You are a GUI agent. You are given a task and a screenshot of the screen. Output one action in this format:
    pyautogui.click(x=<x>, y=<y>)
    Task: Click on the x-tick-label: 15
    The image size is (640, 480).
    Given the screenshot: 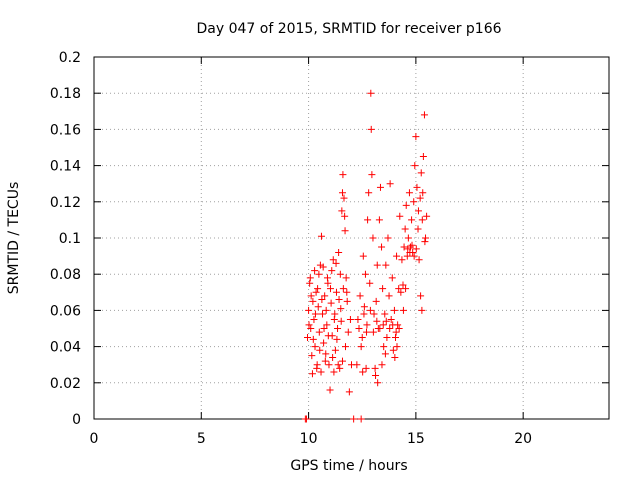 What is the action you would take?
    pyautogui.click(x=416, y=439)
    